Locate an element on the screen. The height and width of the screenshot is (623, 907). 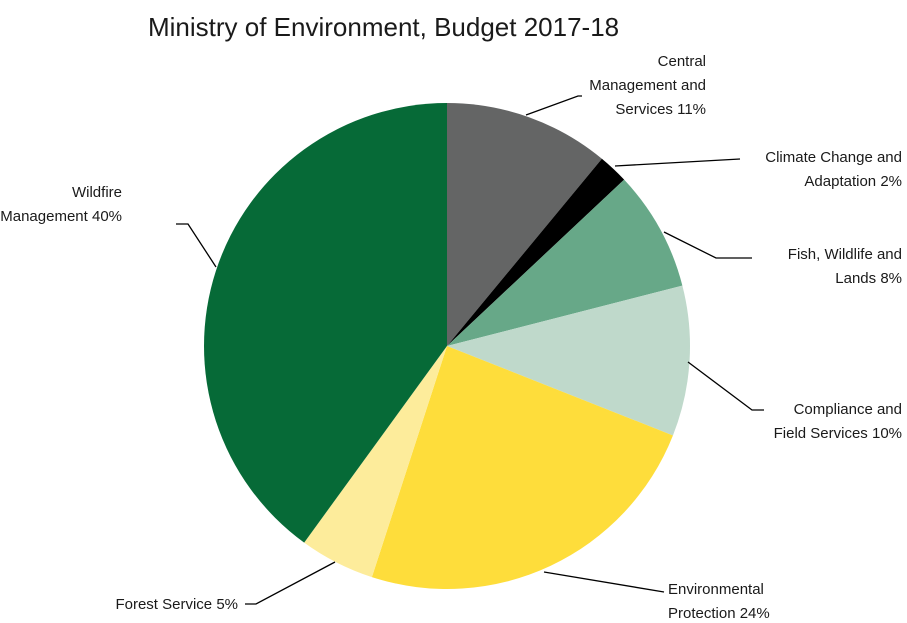
slice-label-line: Environmental is located at coordinates (716, 589).